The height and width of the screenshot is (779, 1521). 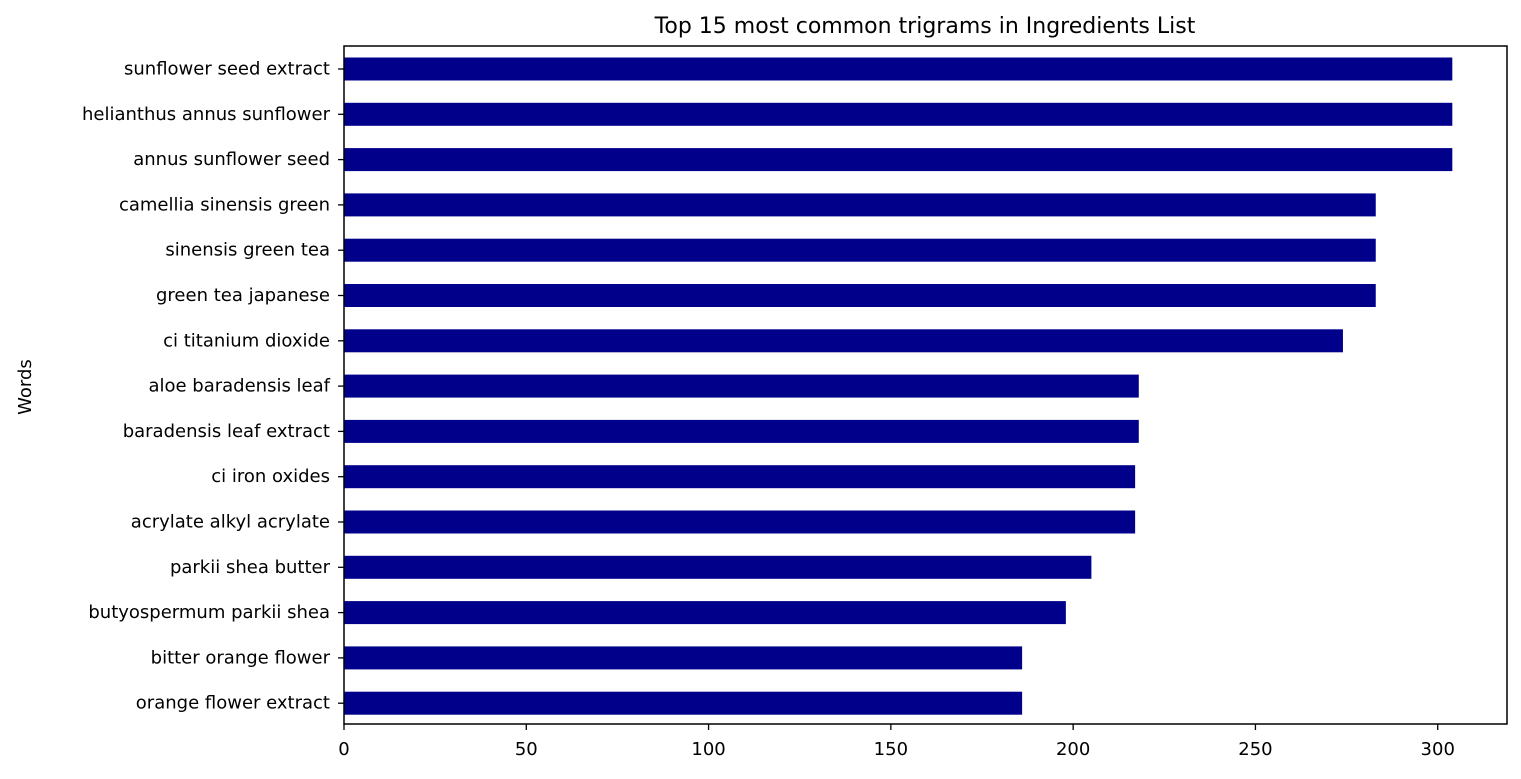 What do you see at coordinates (231, 159) in the screenshot?
I see `y-tick-label: annus sunflower seed` at bounding box center [231, 159].